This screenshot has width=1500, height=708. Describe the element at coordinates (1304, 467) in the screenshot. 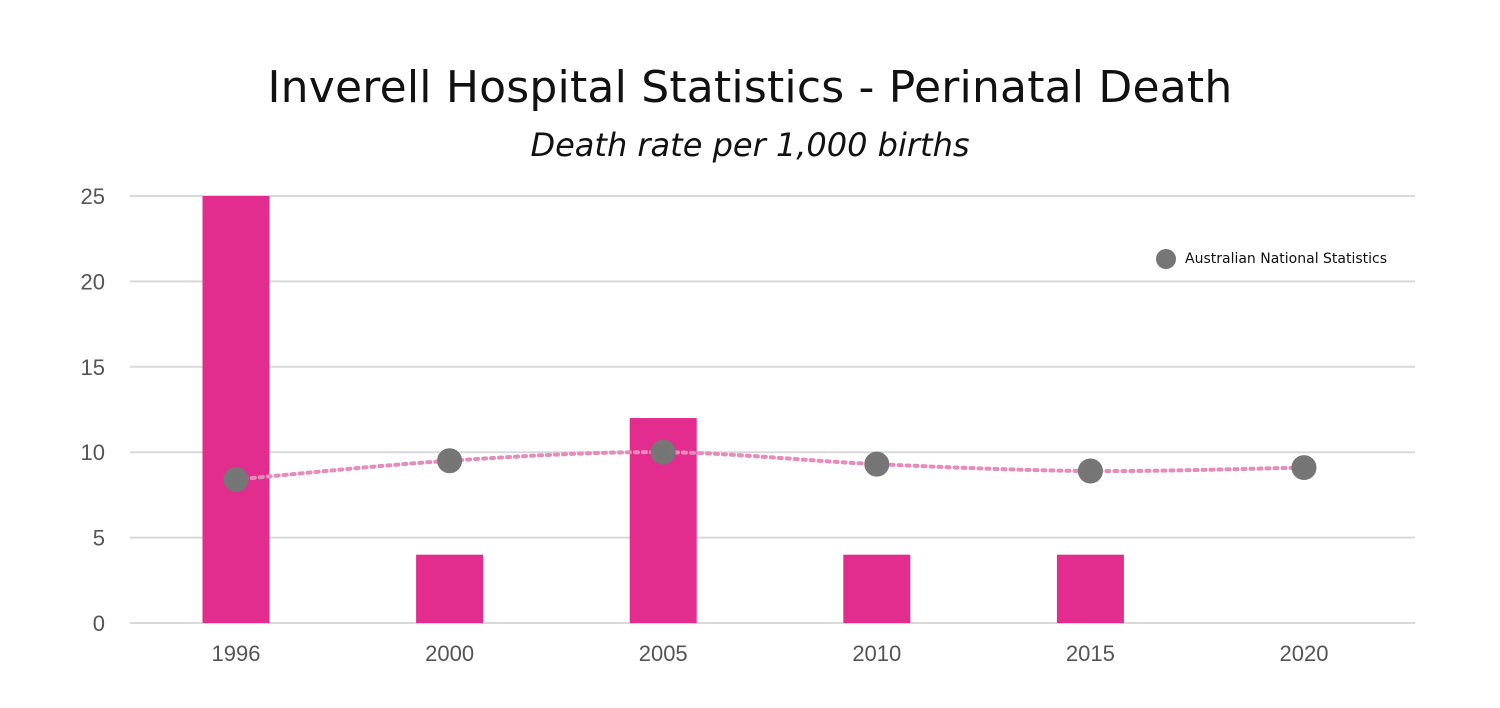

I see `point-inner-2020` at that location.